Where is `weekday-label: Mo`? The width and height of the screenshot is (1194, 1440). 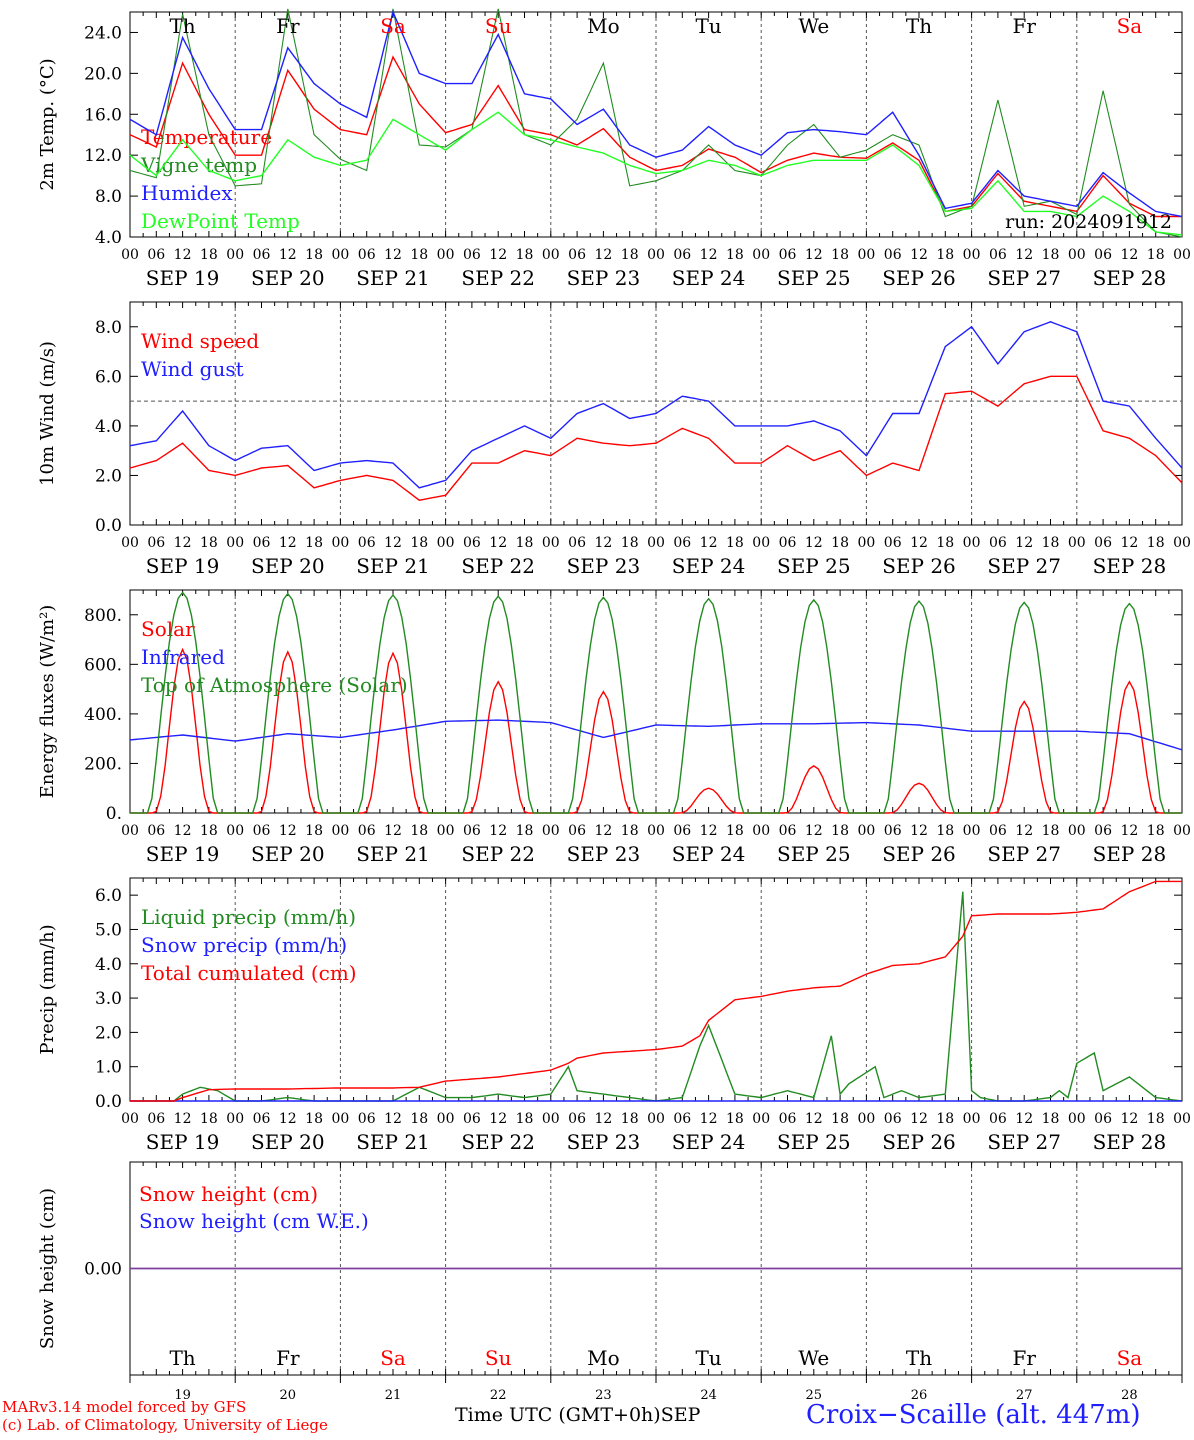 weekday-label: Mo is located at coordinates (603, 1358).